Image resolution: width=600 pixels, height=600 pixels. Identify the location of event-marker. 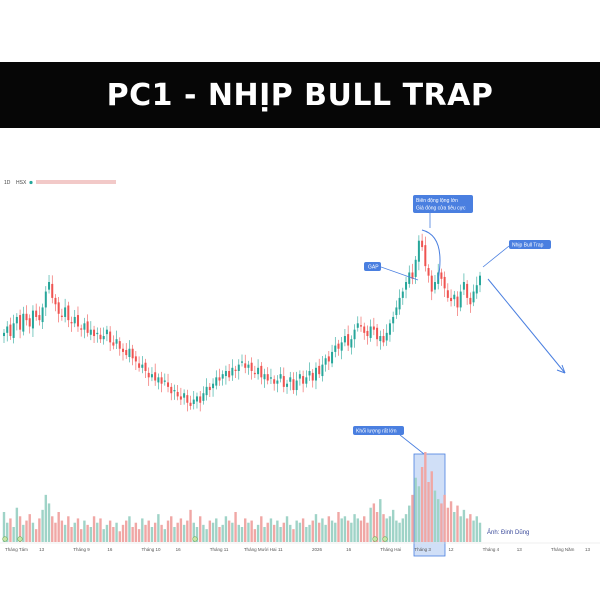
(385, 539).